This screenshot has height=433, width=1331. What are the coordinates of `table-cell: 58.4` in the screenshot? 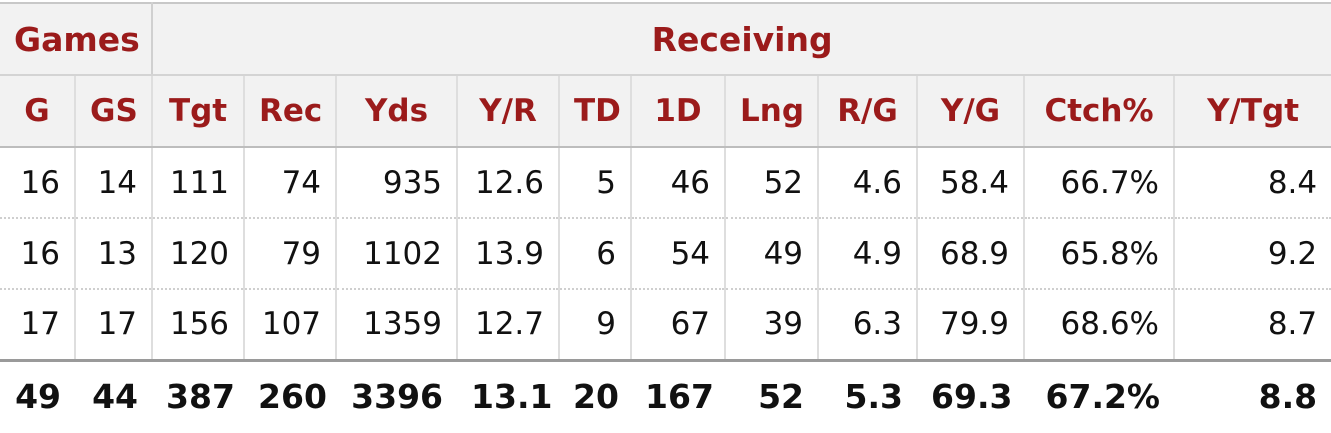 It's located at (971, 183).